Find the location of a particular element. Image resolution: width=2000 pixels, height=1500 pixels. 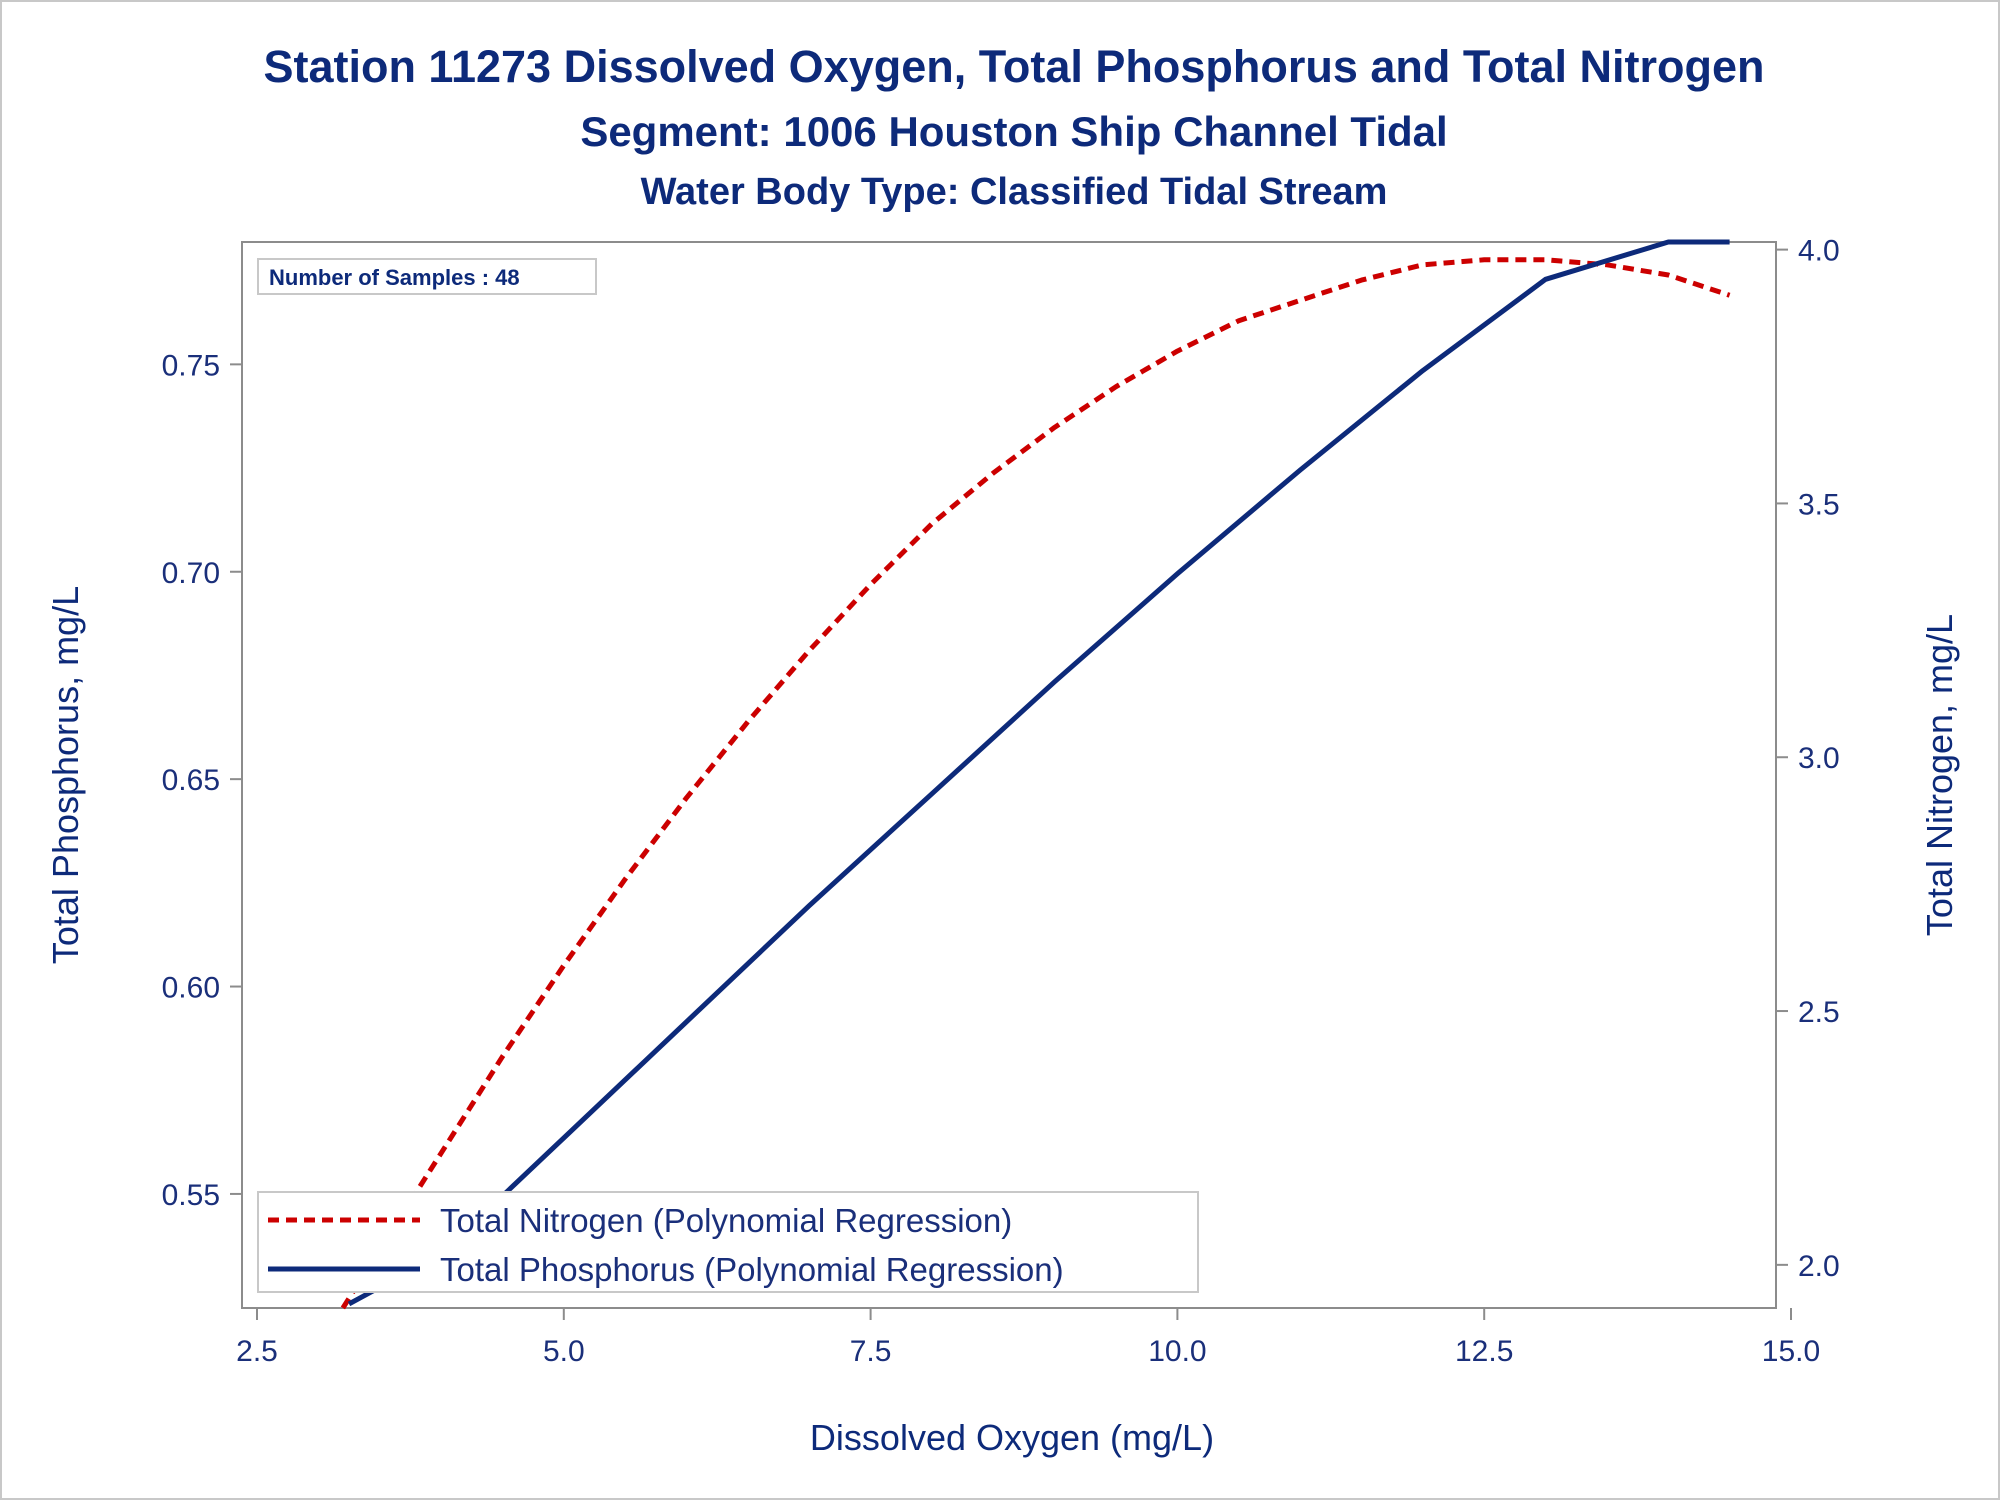

y-tick-label-1: 0.60 is located at coordinates (191, 988).